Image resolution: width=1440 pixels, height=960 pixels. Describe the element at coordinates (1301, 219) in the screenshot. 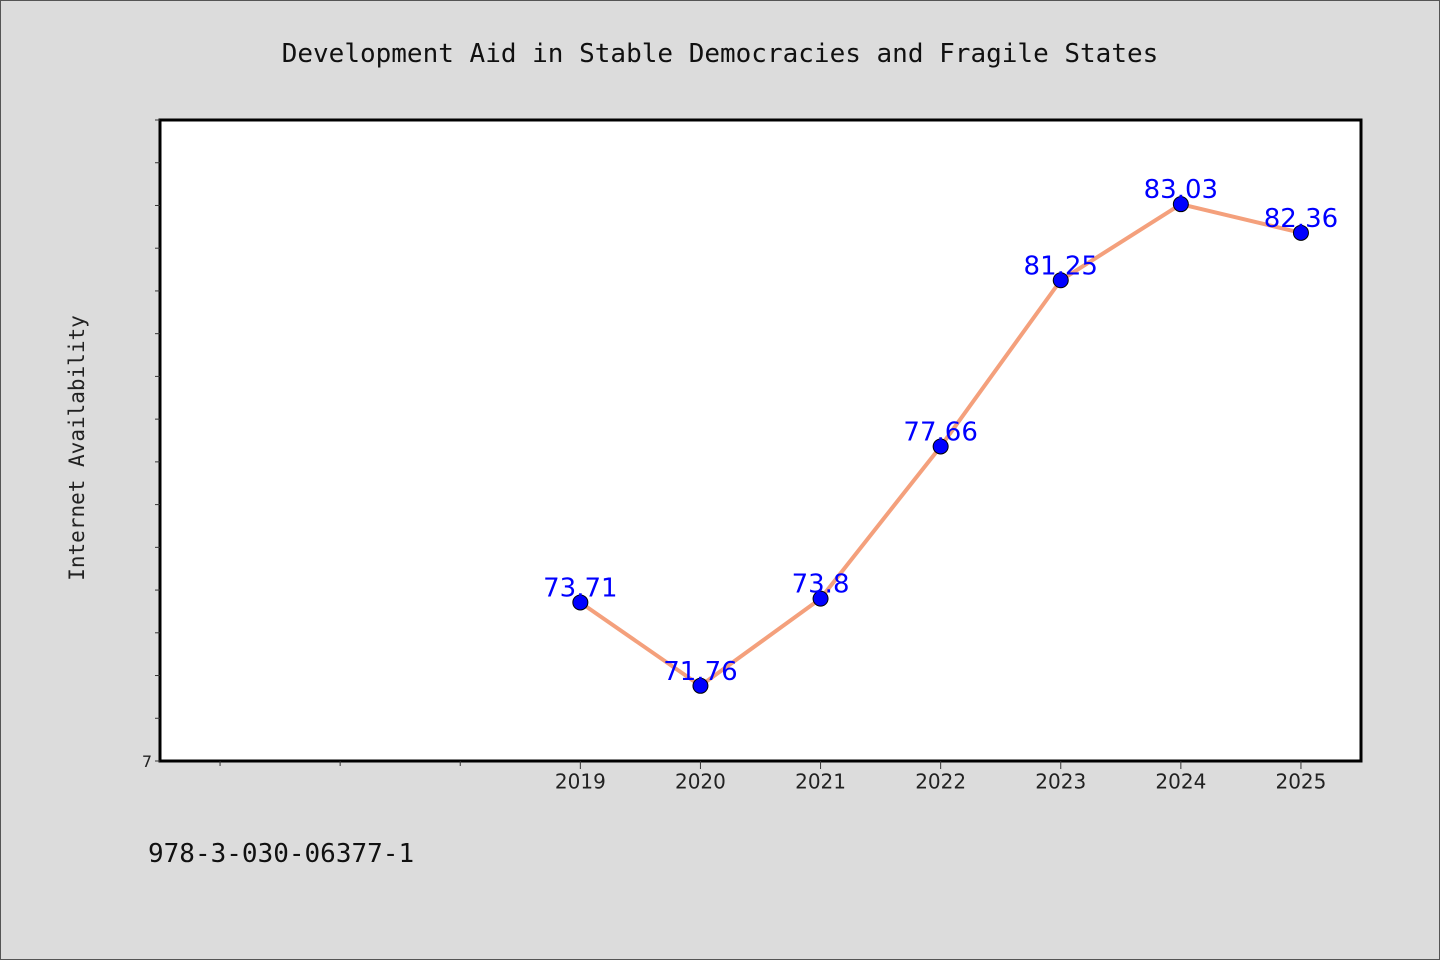

I see `data-label: 82.36` at that location.